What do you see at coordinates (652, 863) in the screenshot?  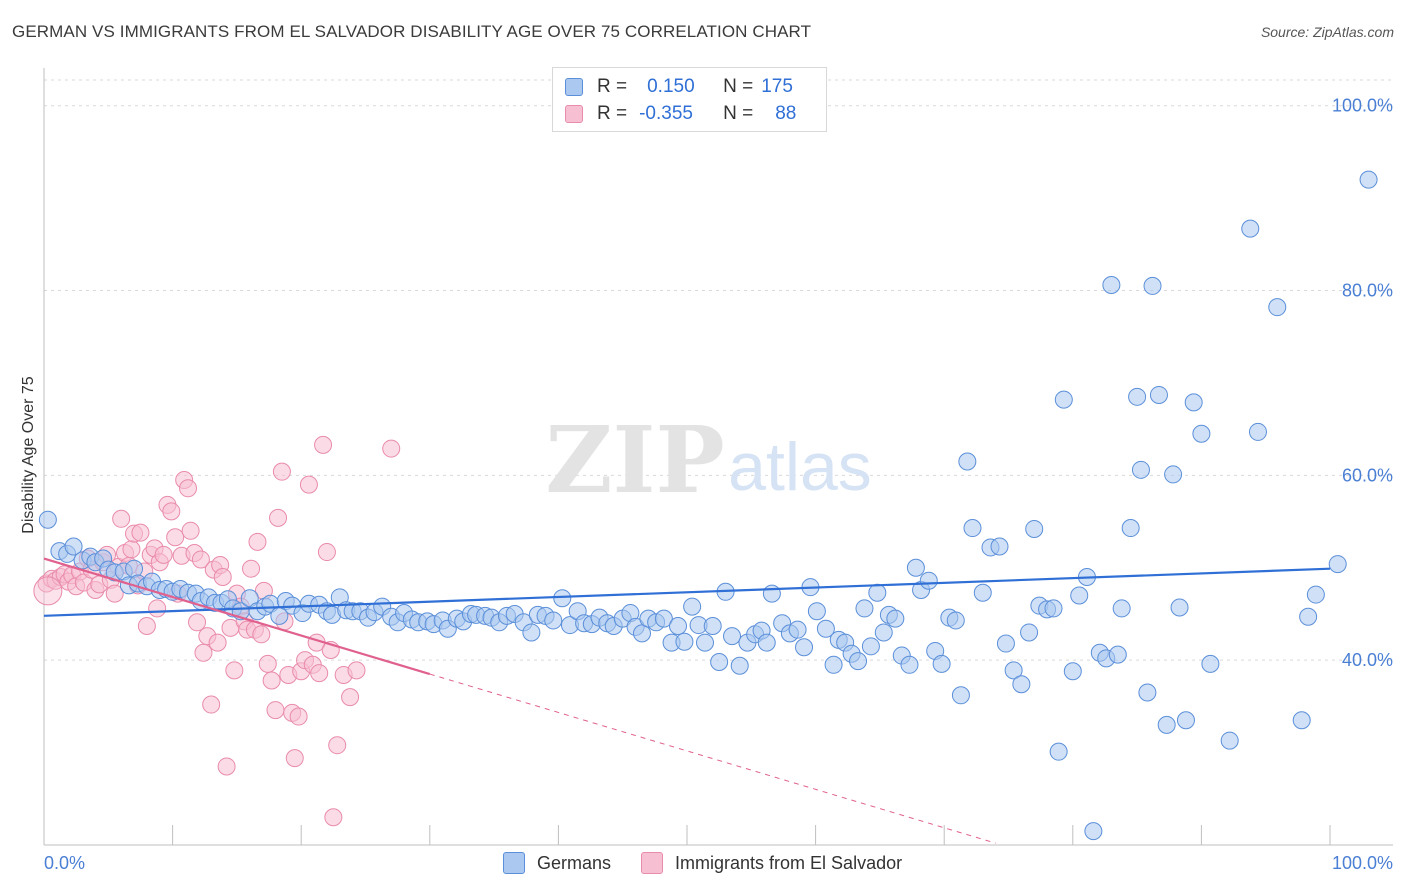 I see `bottom-swatch-salvador` at bounding box center [652, 863].